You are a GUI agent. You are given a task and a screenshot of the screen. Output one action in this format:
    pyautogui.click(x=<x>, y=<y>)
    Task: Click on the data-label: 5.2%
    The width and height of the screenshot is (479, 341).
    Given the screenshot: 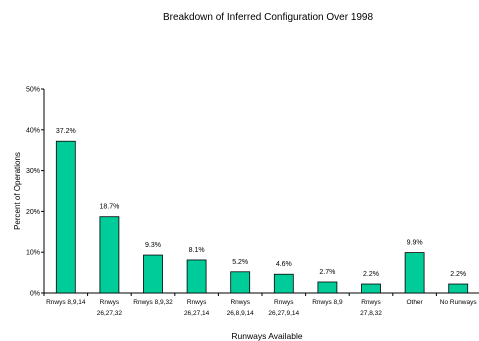 What is the action you would take?
    pyautogui.click(x=240, y=262)
    